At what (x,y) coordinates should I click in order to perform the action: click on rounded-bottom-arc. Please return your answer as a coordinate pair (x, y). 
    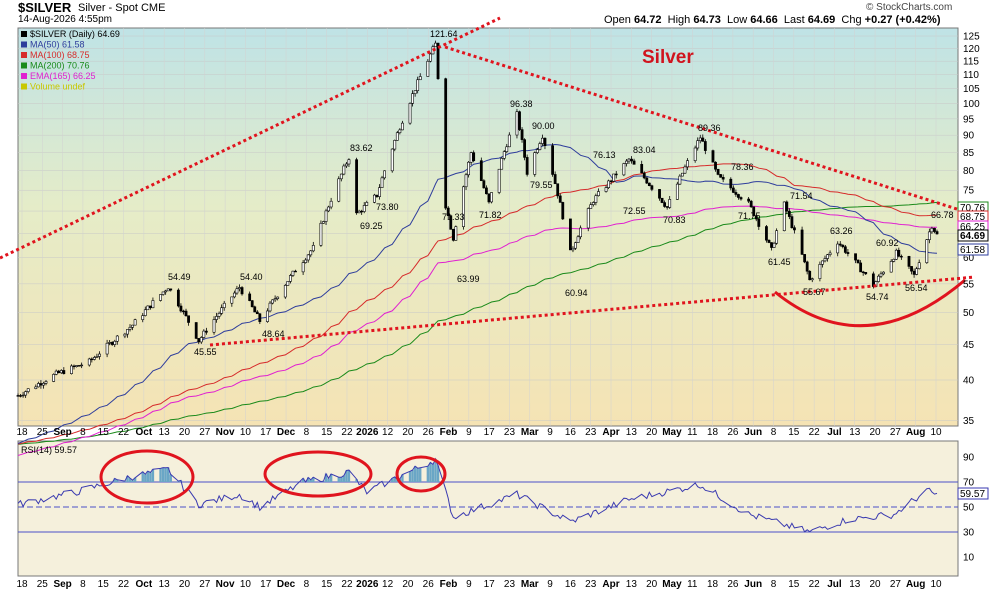
    Looking at the image, I should click on (870, 303).